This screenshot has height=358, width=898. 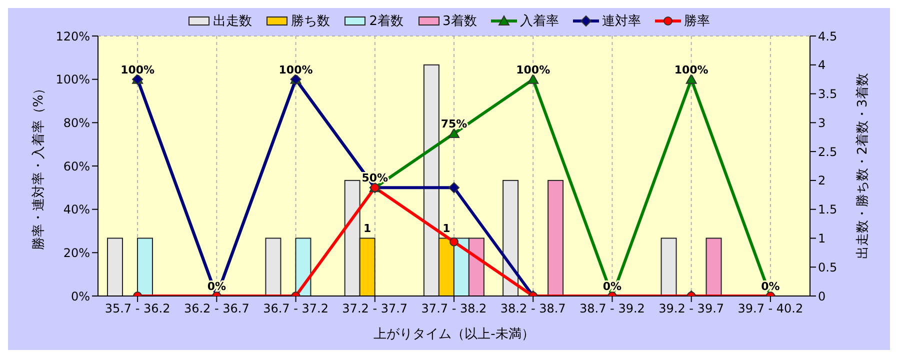 What do you see at coordinates (73, 36) in the screenshot?
I see `y-tick-label: 120%` at bounding box center [73, 36].